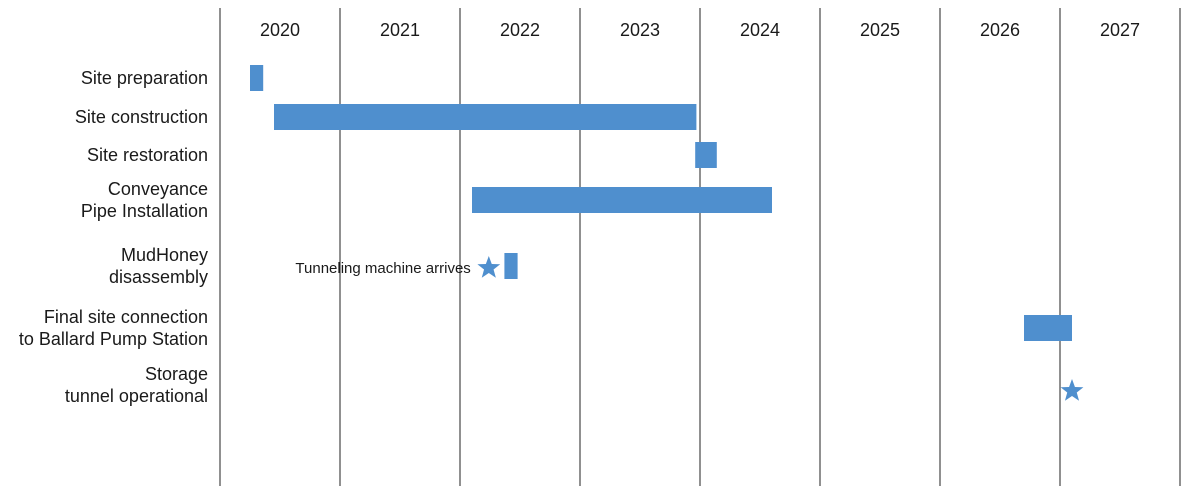 The width and height of the screenshot is (1195, 492). I want to click on annotation-label: Tunneling machine arrives, so click(382, 268).